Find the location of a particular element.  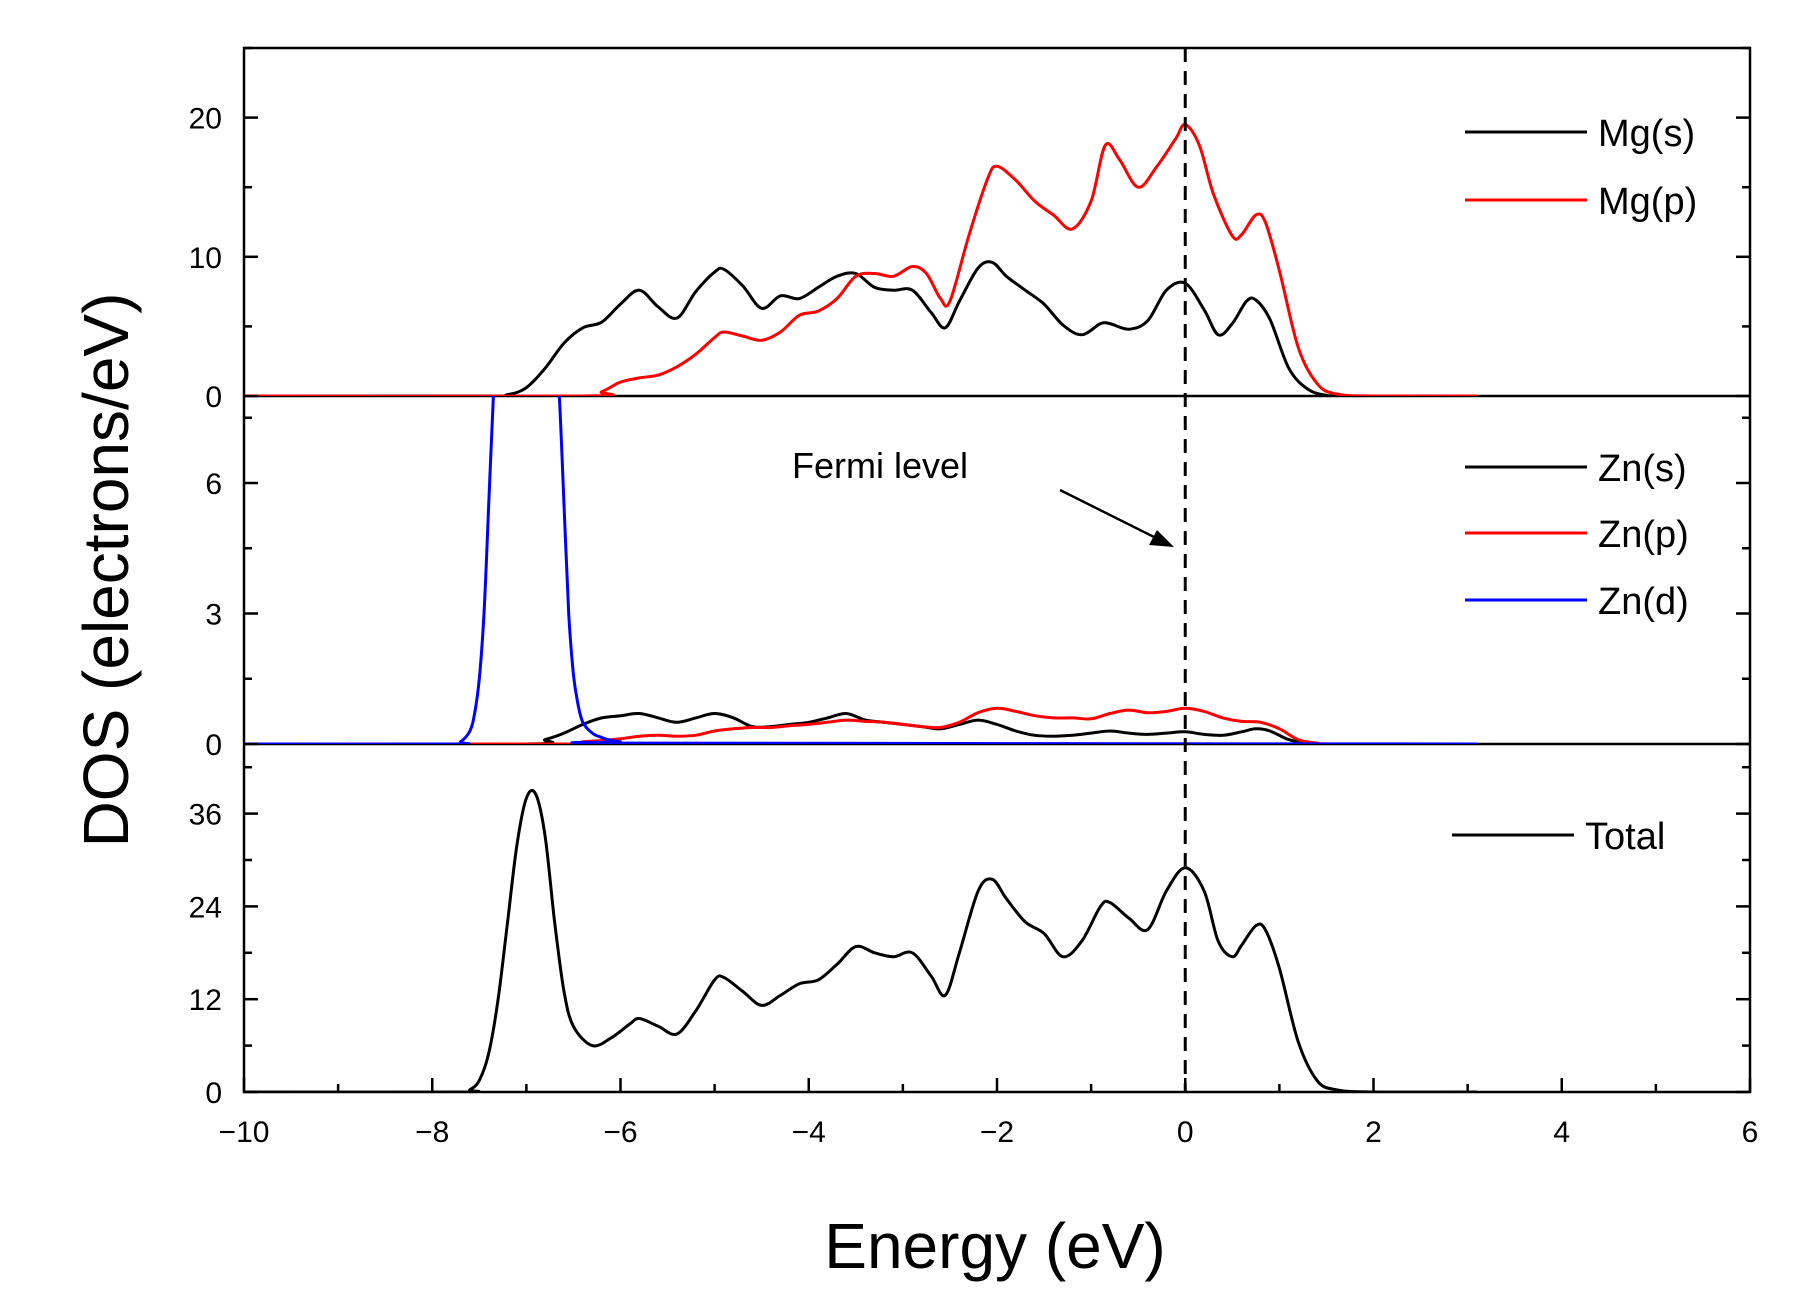

x-axis-title: Energy (eV) is located at coordinates (994, 1246).